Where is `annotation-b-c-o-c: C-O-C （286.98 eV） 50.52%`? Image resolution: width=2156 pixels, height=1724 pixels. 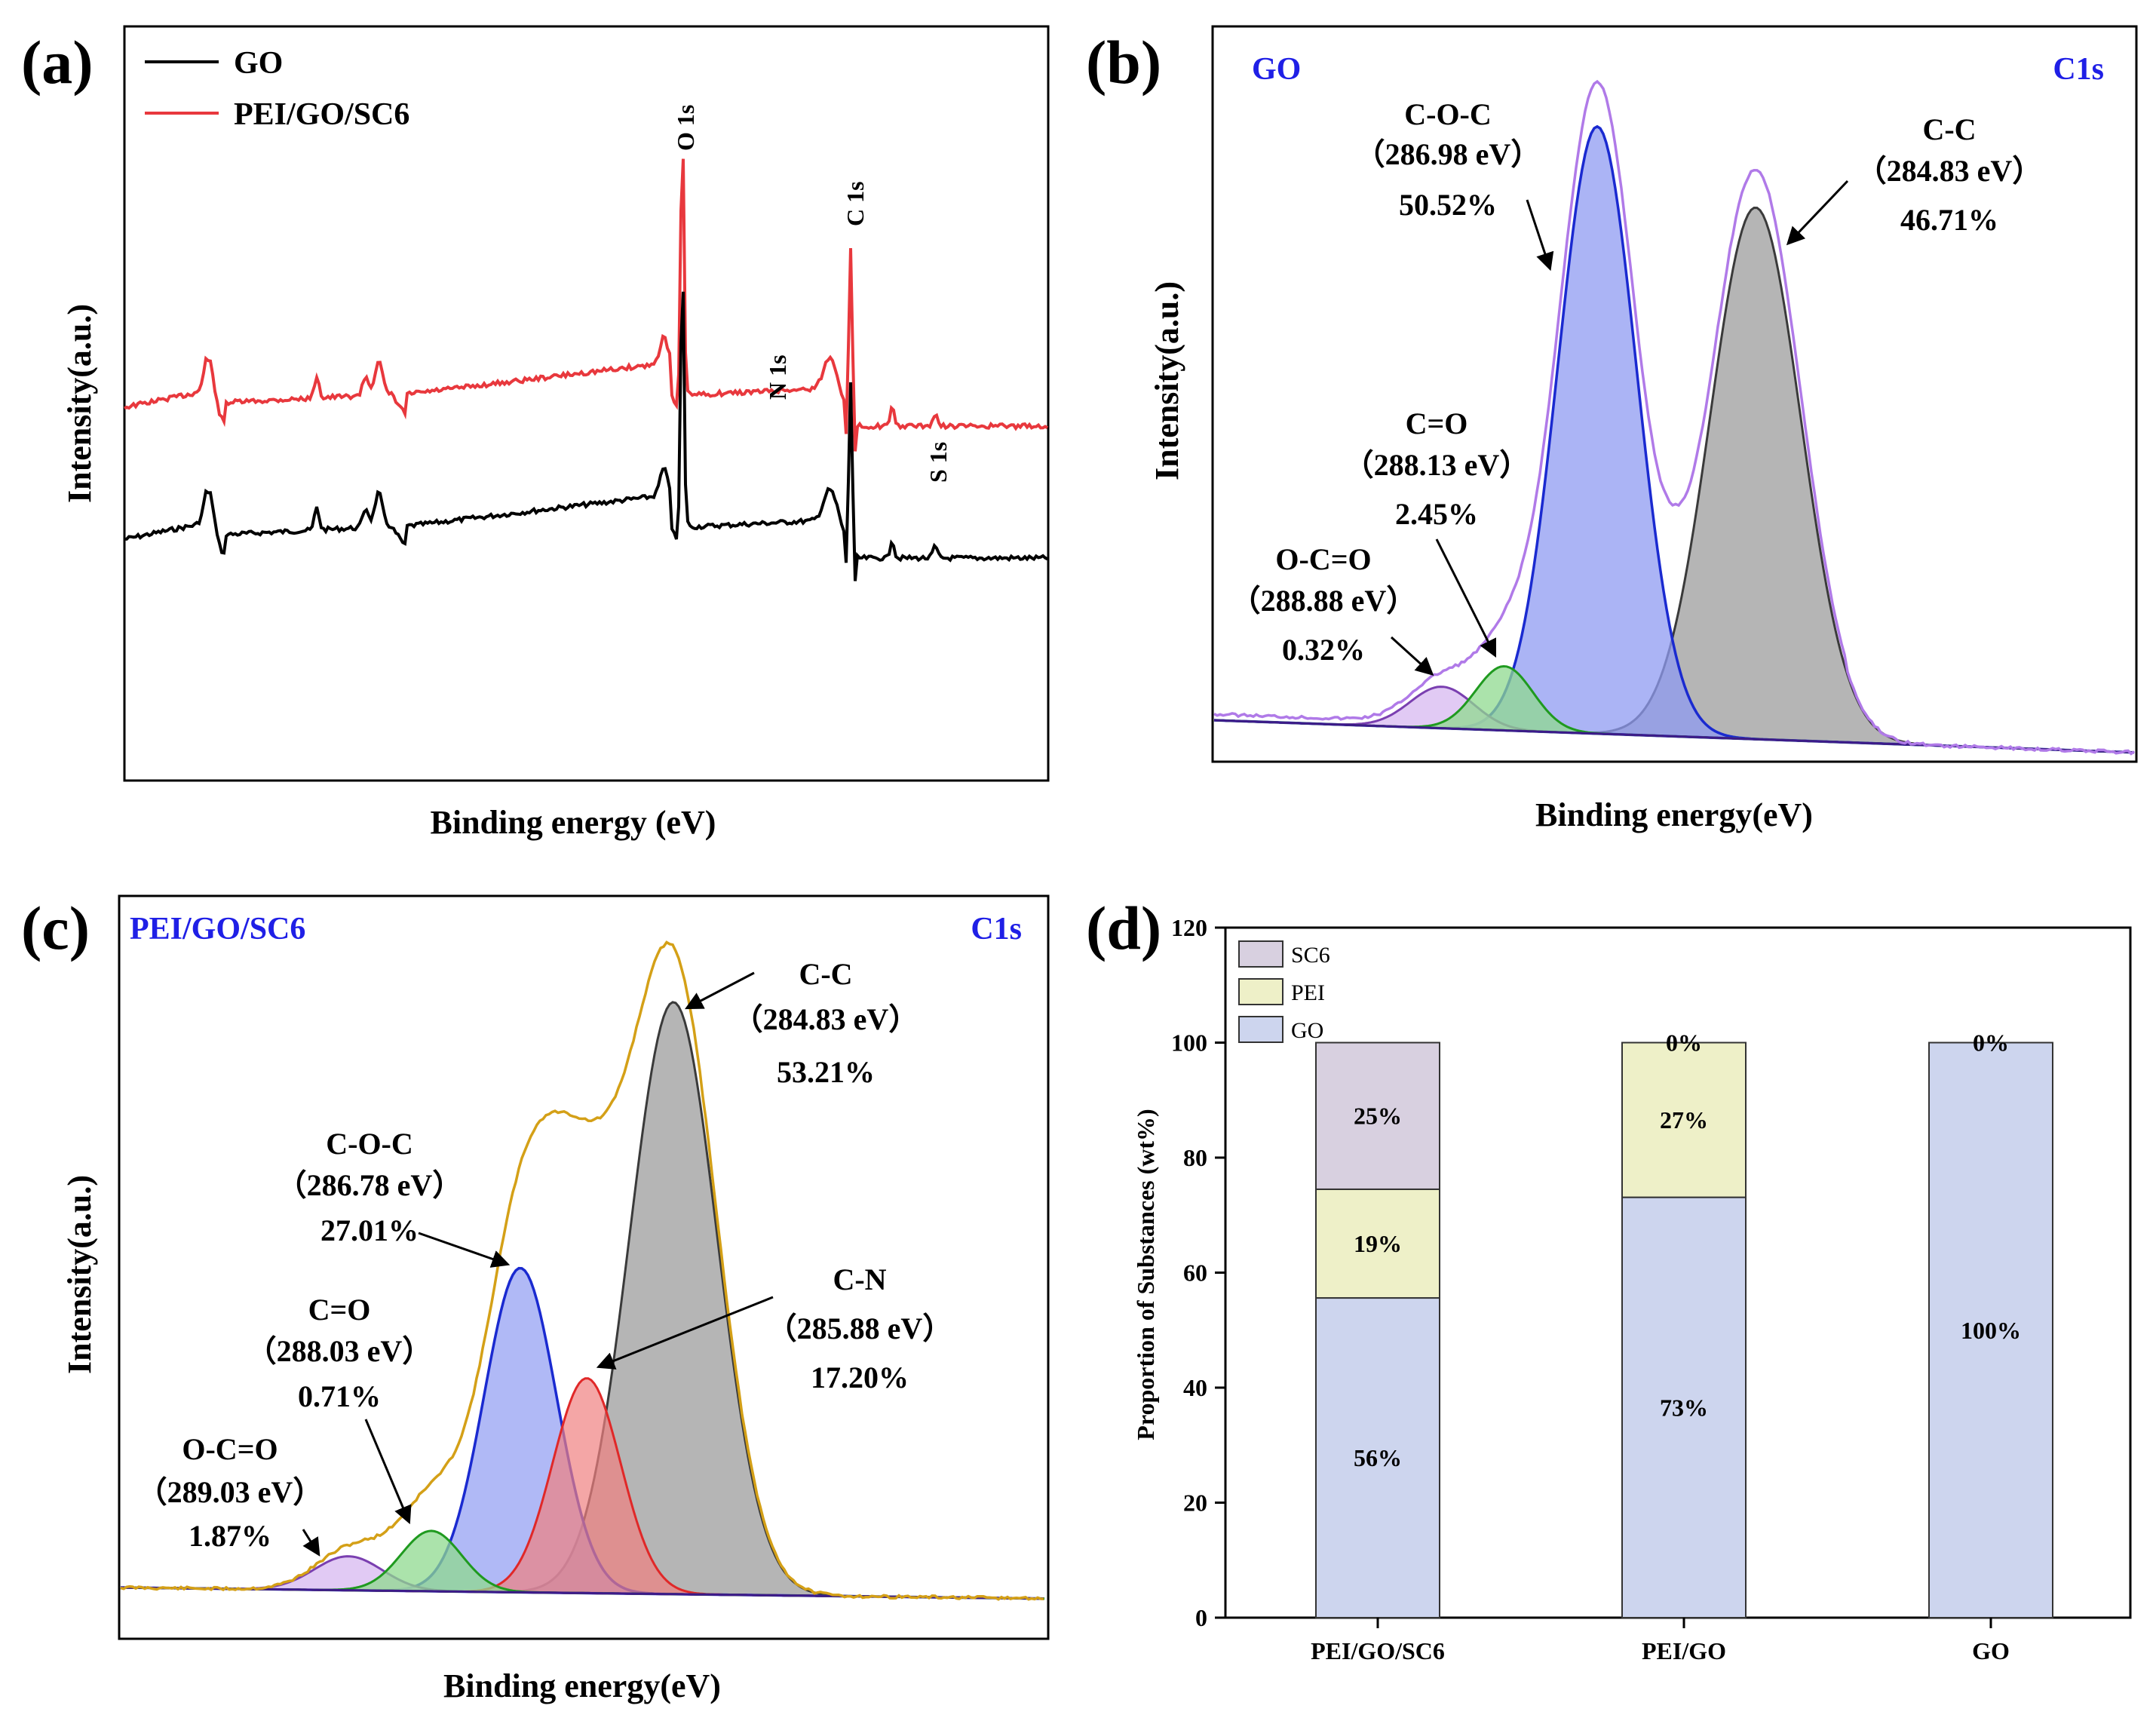 annotation-b-c-o-c: C-O-C （286.98 eV） 50.52% is located at coordinates (1455, 184).